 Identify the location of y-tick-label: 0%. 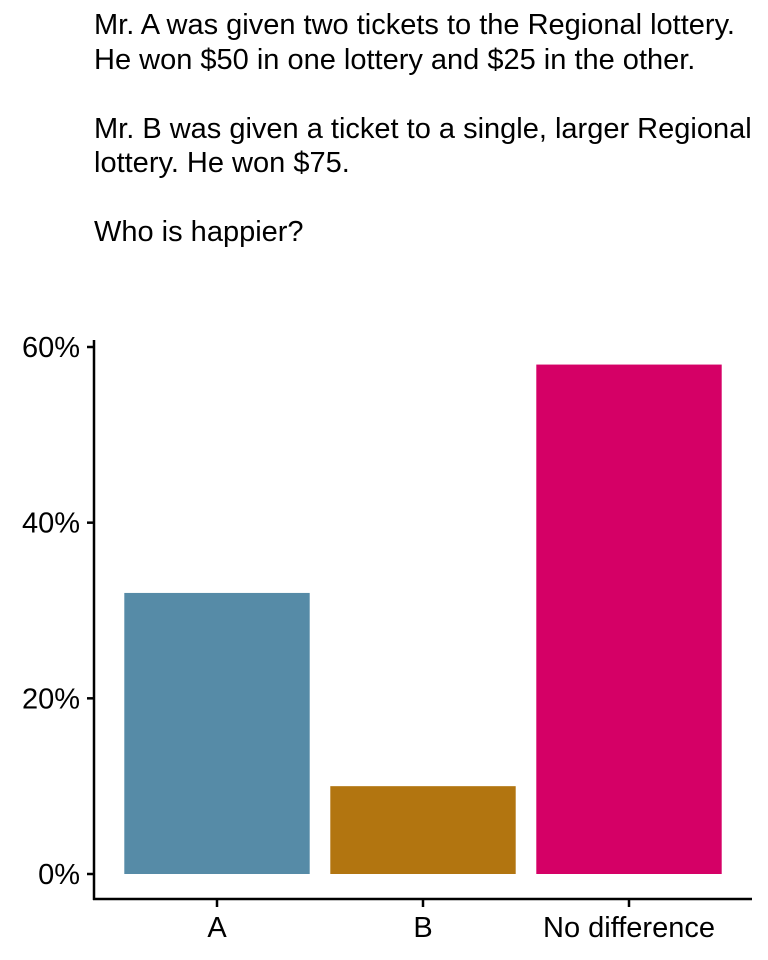
(59, 875).